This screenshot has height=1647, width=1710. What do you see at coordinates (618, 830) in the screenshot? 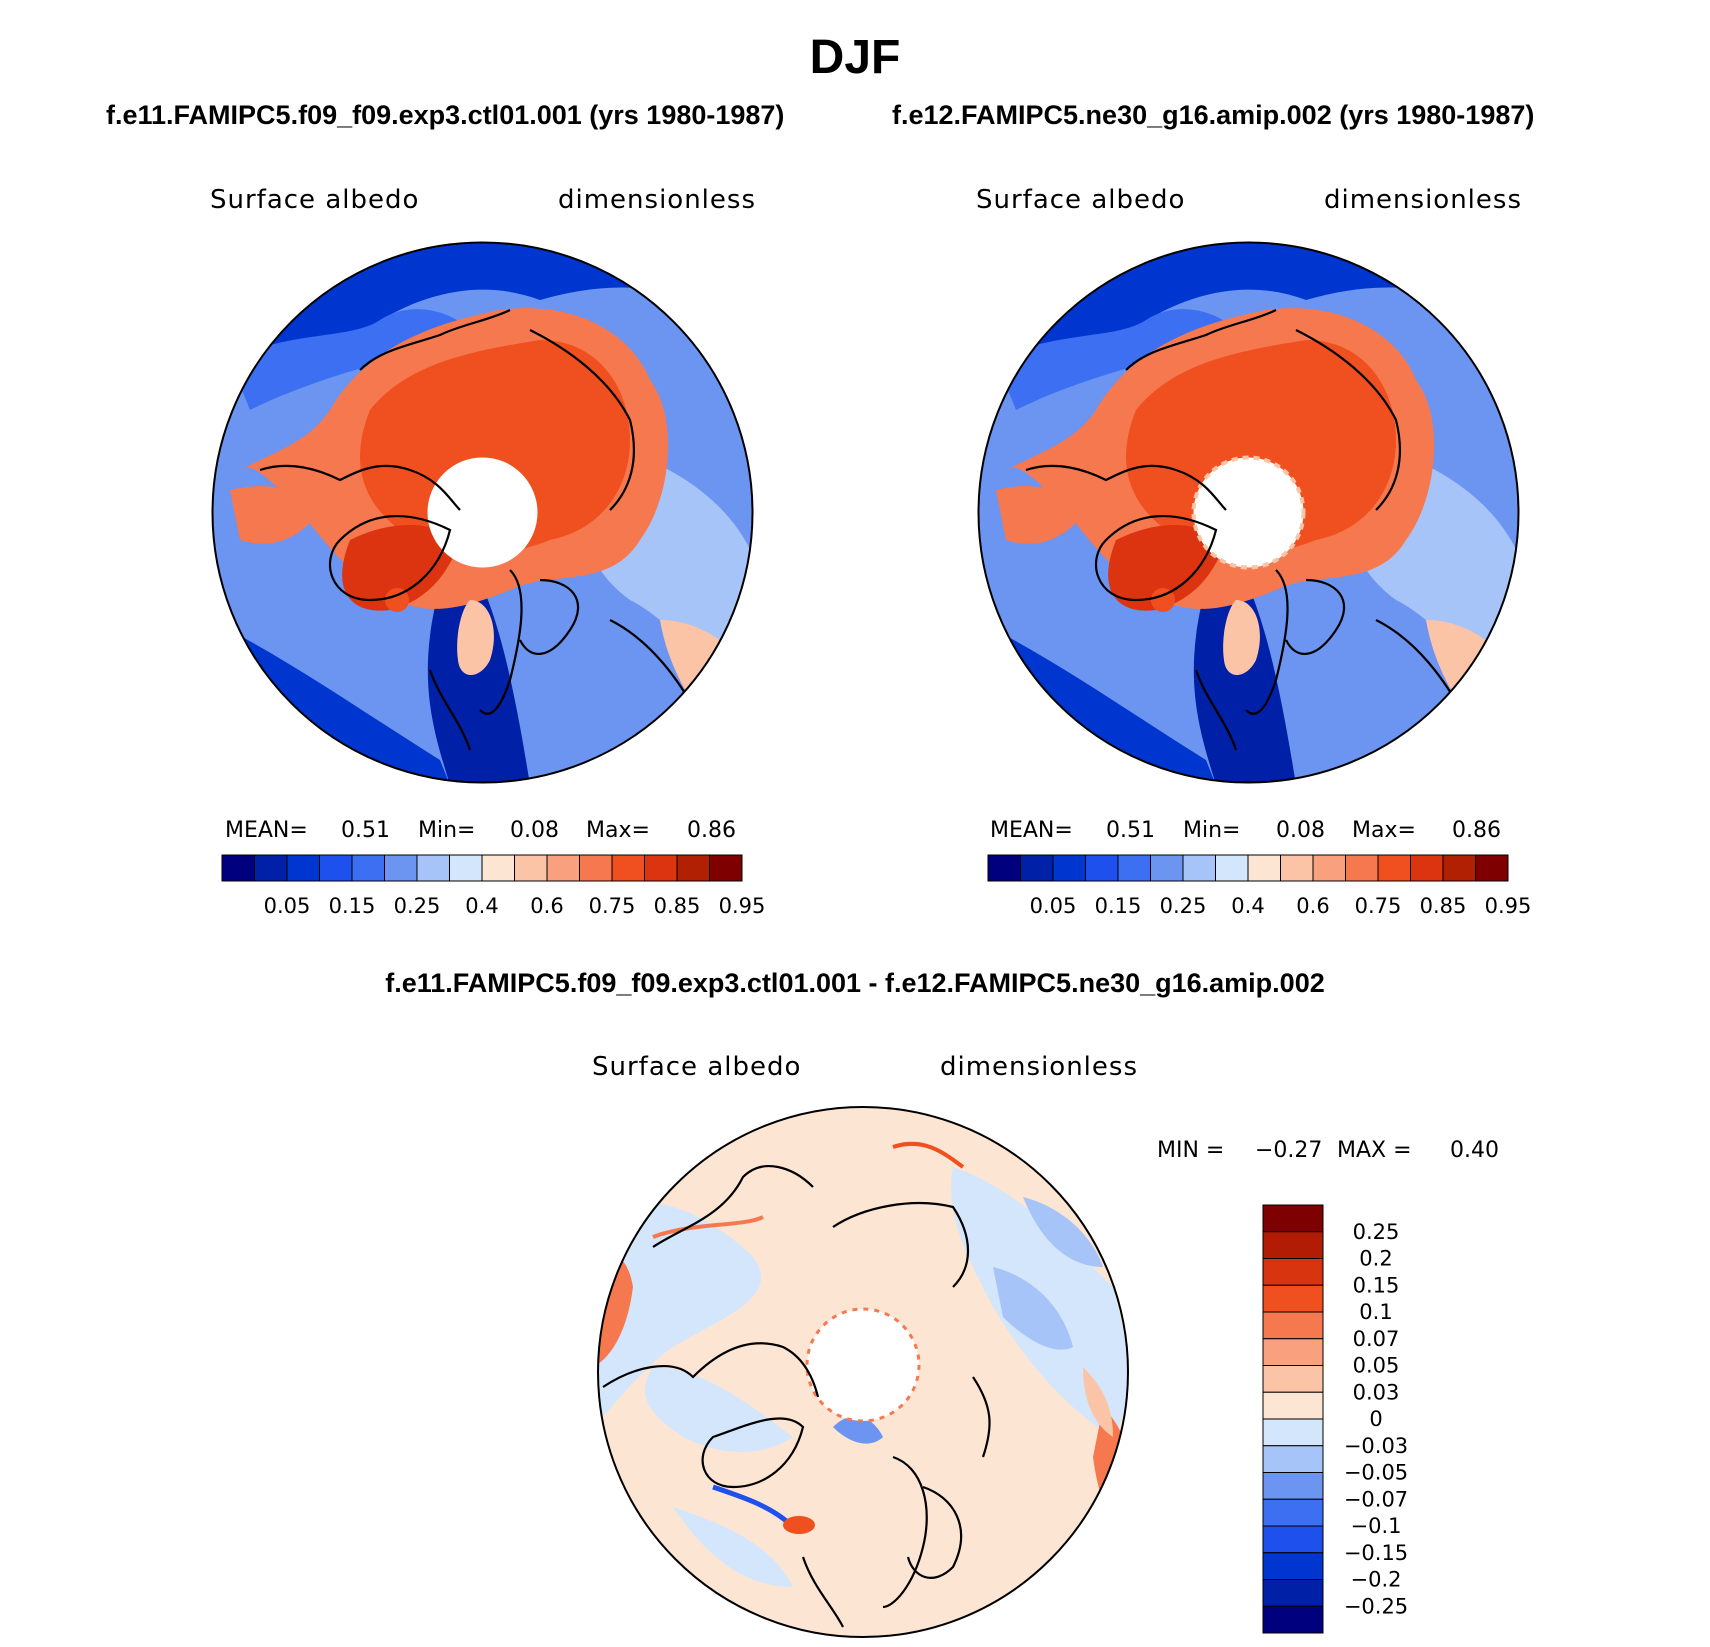
I see `panel1-max-label: Max=` at bounding box center [618, 830].